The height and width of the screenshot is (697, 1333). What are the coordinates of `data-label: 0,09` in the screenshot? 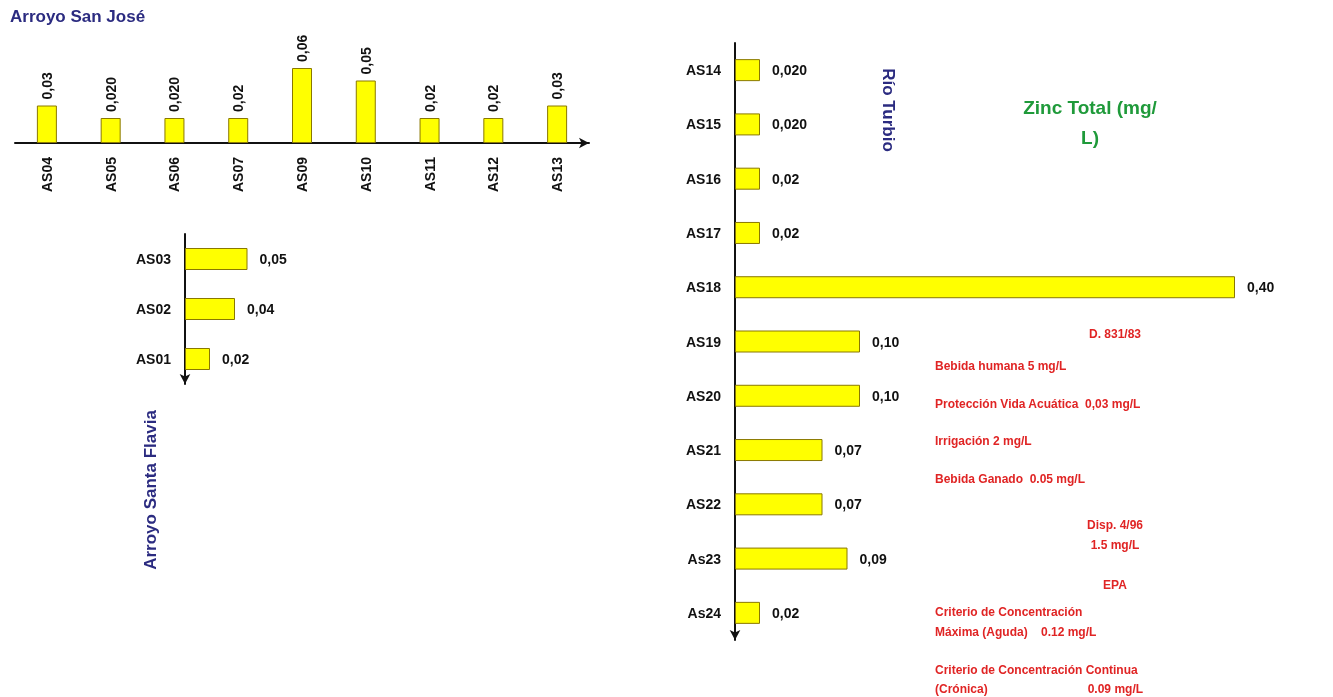 It's located at (873, 558).